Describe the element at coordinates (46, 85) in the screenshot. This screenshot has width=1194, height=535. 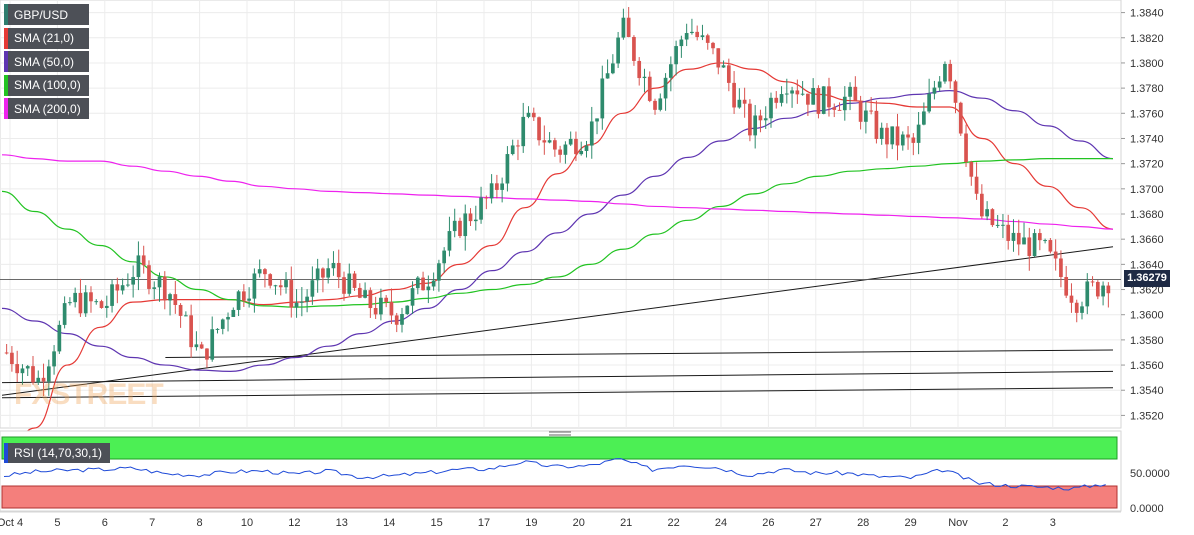
I see `legend-sma-100: SMA (100,0)` at that location.